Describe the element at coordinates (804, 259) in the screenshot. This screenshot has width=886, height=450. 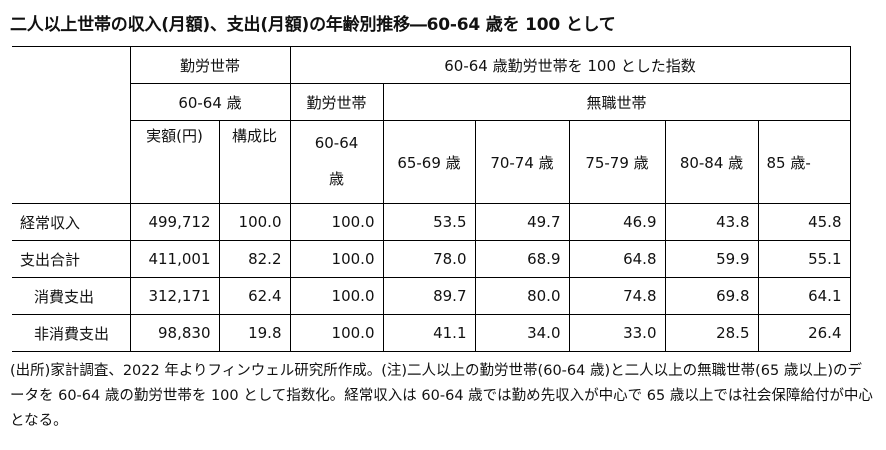
I see `index-cell: 55.1` at that location.